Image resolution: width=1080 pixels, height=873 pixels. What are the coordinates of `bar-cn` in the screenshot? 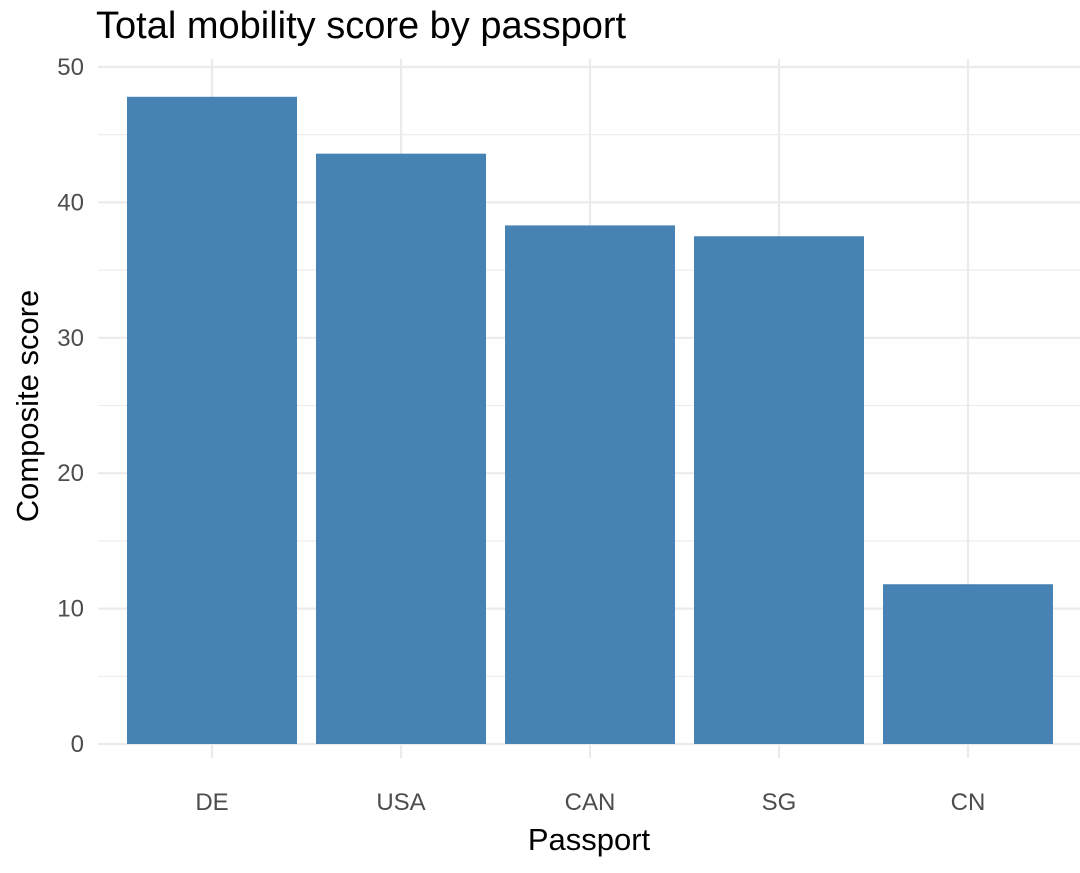 It's located at (968, 664).